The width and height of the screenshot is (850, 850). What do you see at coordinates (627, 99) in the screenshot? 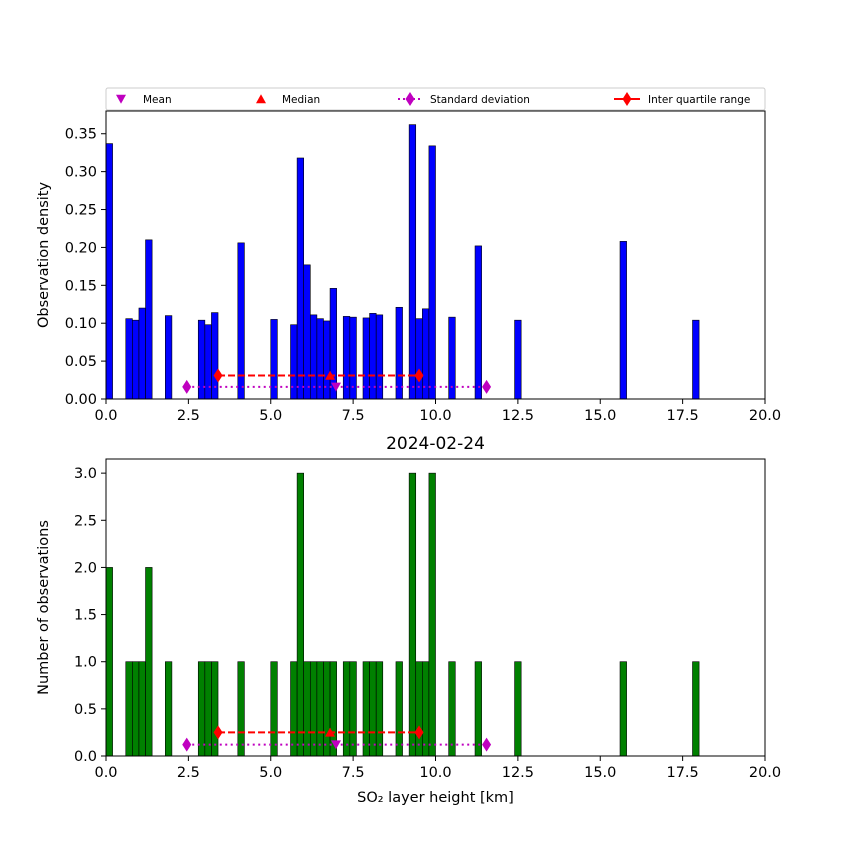
I see `legend-iqr-marker` at bounding box center [627, 99].